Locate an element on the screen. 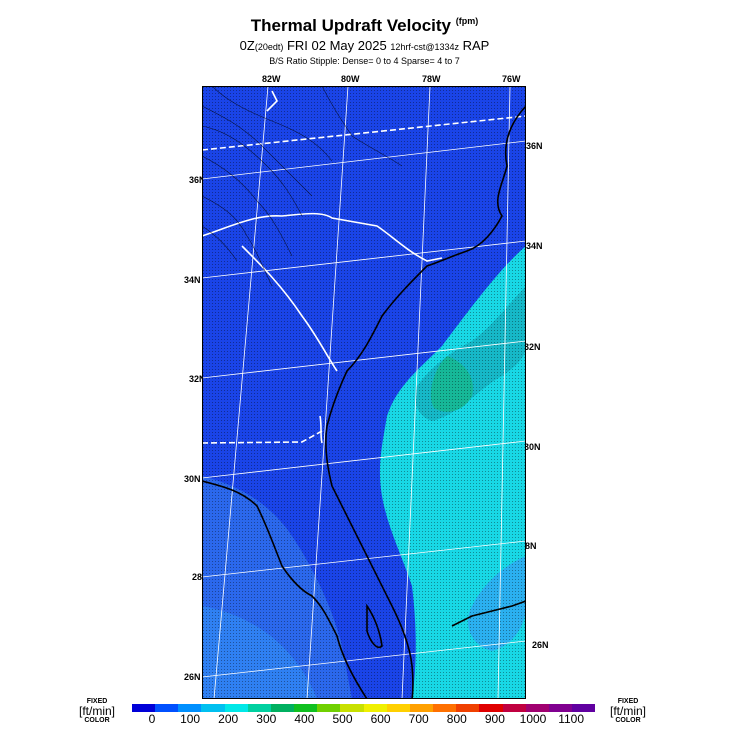  legend-left-top: FIXED is located at coordinates (97, 701).